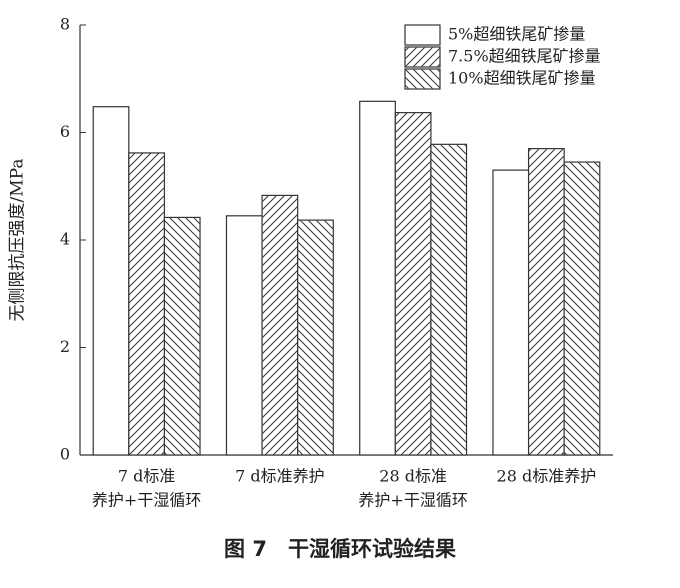 The width and height of the screenshot is (680, 588). I want to click on x-tick-label: 7 d标准养护, so click(280, 476).